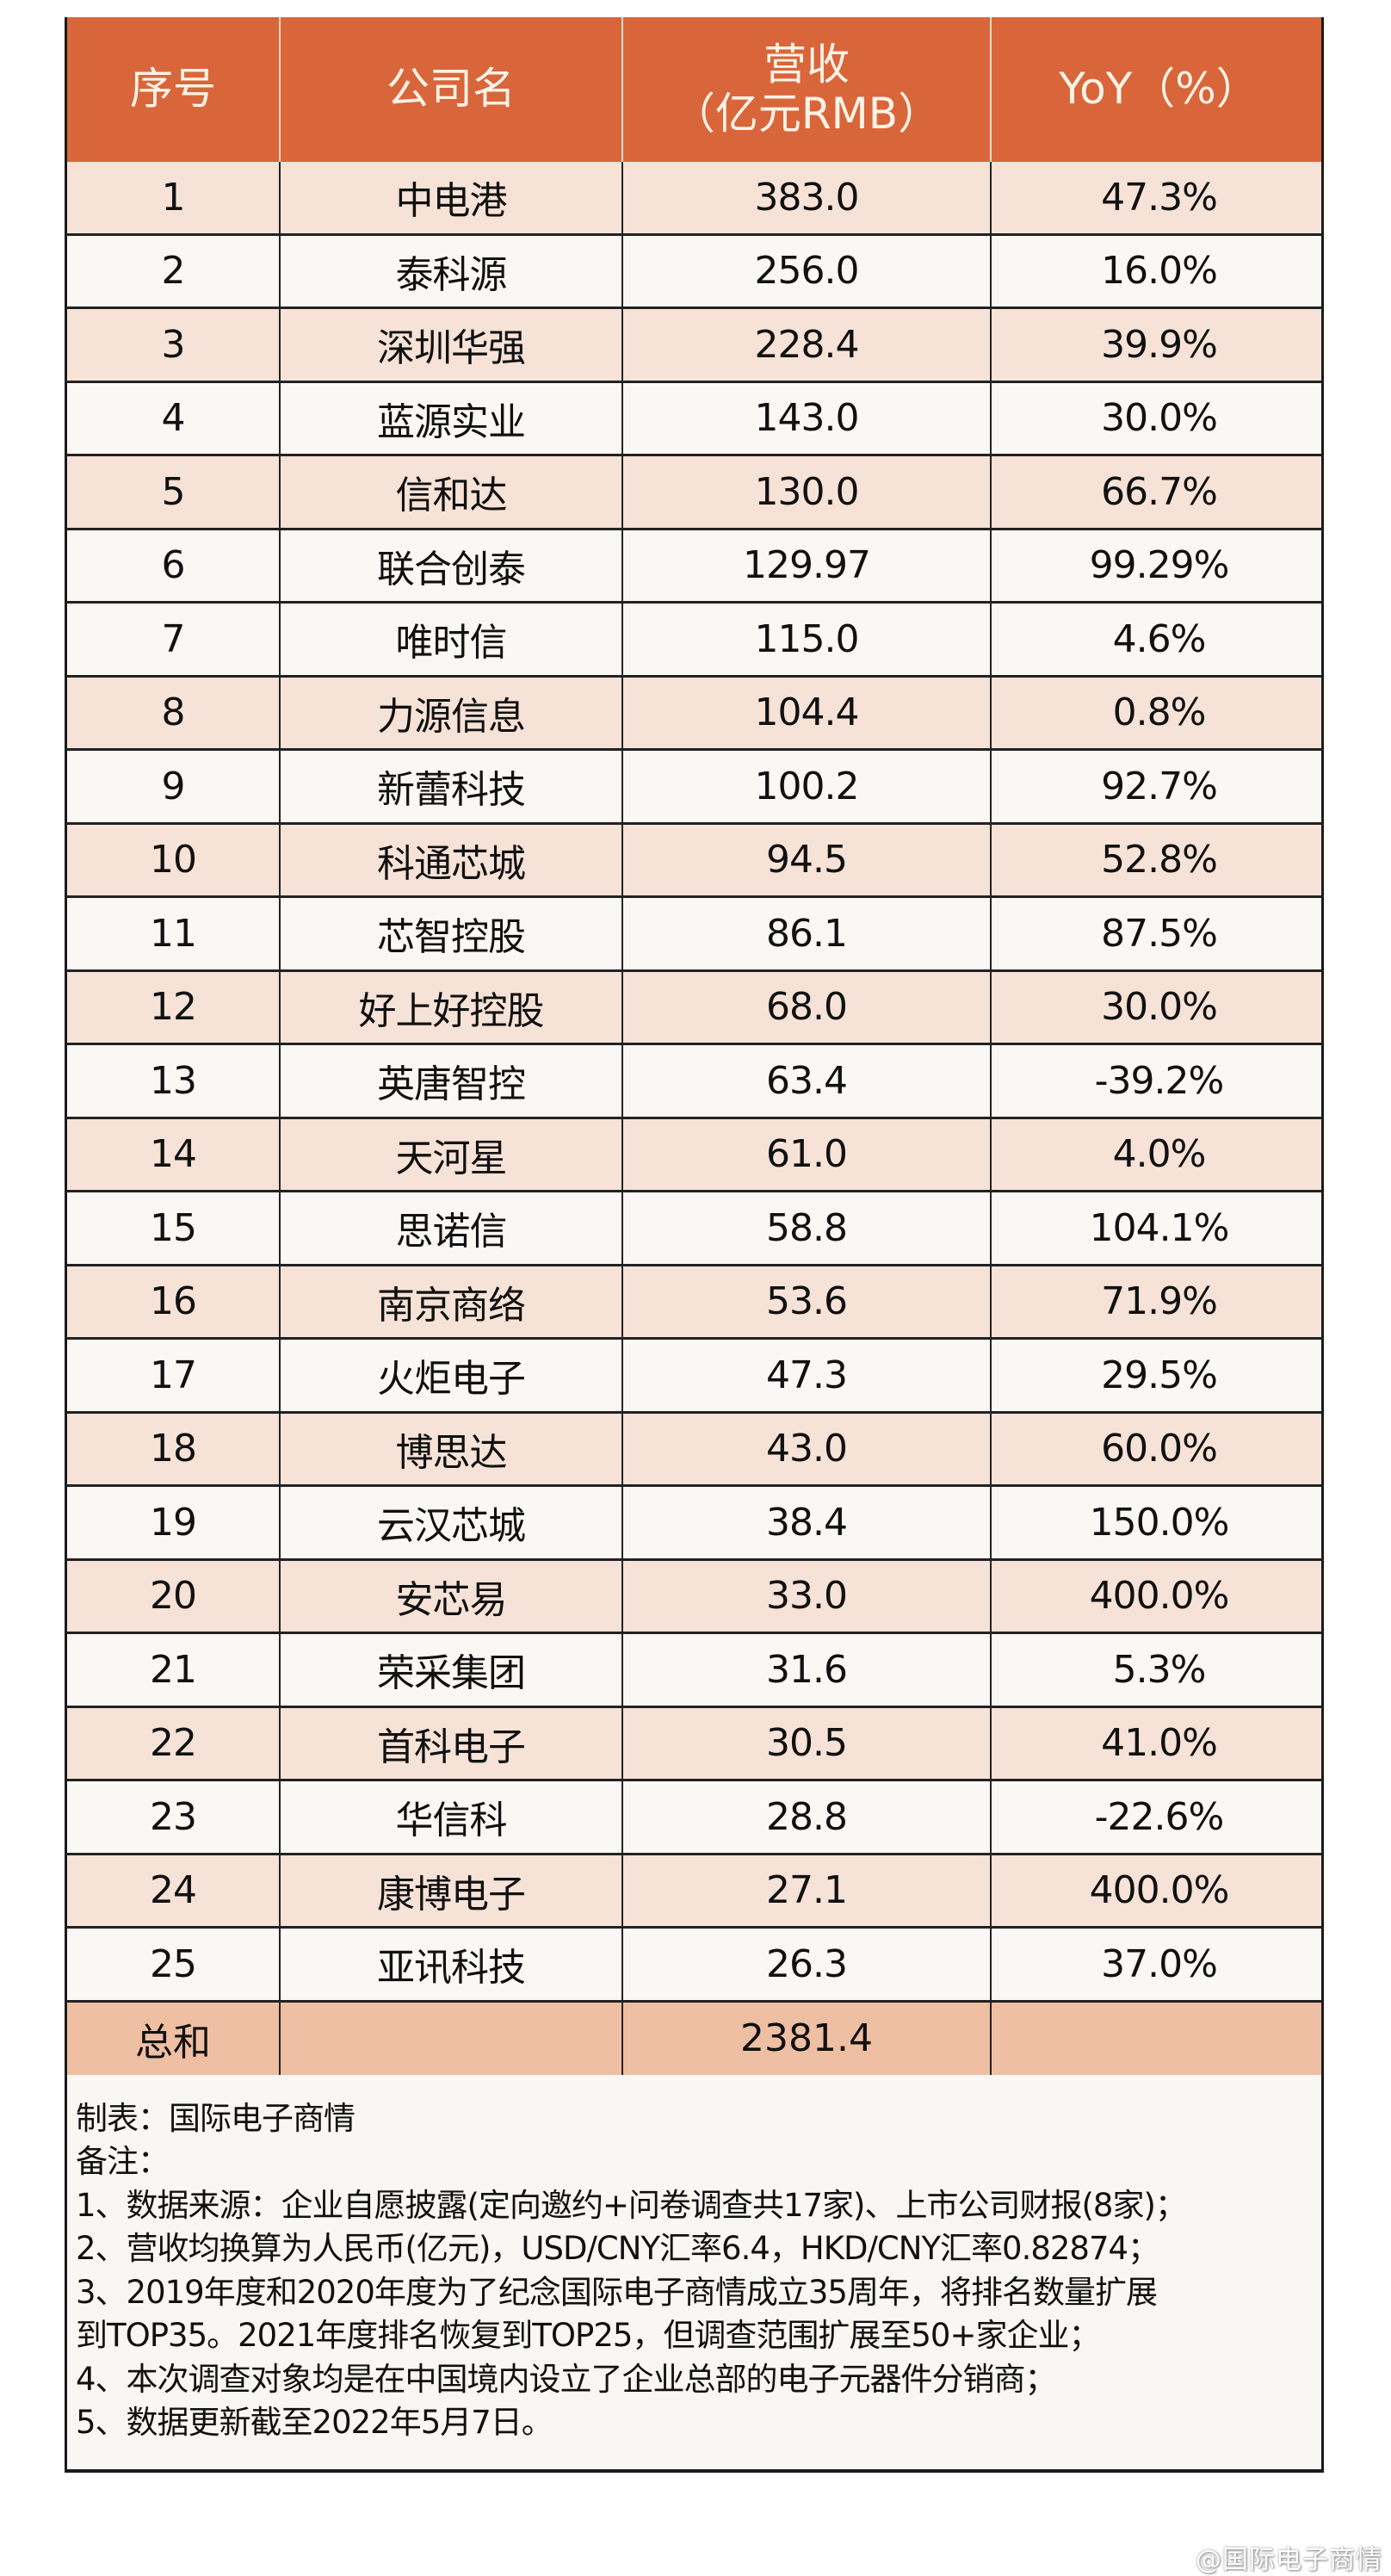 This screenshot has height=2576, width=1391. What do you see at coordinates (174, 90) in the screenshot?
I see `header-rank: 序号` at bounding box center [174, 90].